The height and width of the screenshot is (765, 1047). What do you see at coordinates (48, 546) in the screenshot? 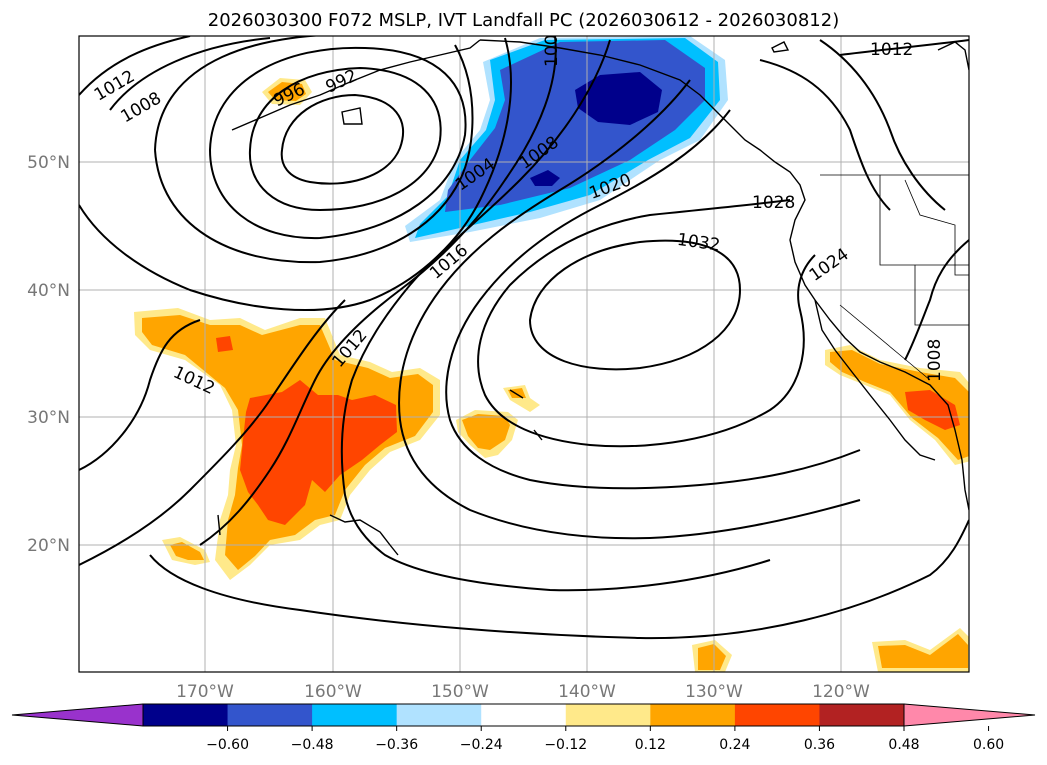
I see `lat-label: 20°N` at bounding box center [48, 546].